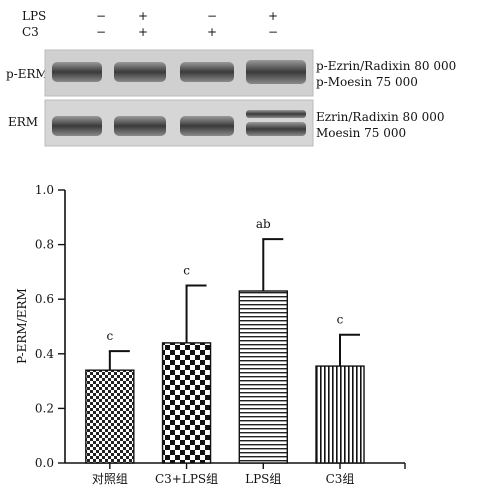  Describe the element at coordinates (143, 16) in the screenshot. I see `cond-lps-2: +` at that location.